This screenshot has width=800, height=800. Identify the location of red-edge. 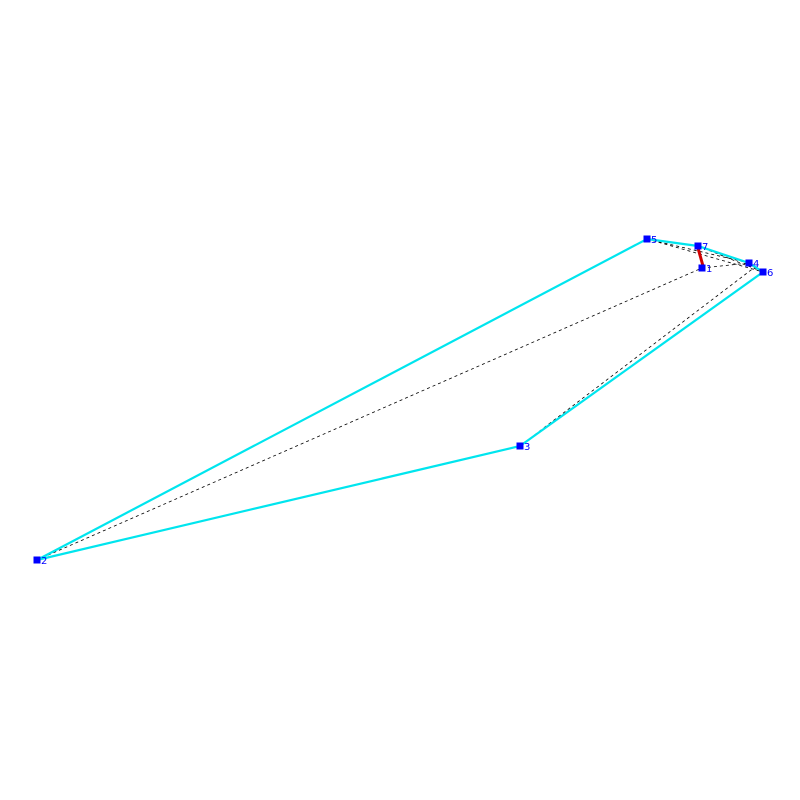
(700, 257).